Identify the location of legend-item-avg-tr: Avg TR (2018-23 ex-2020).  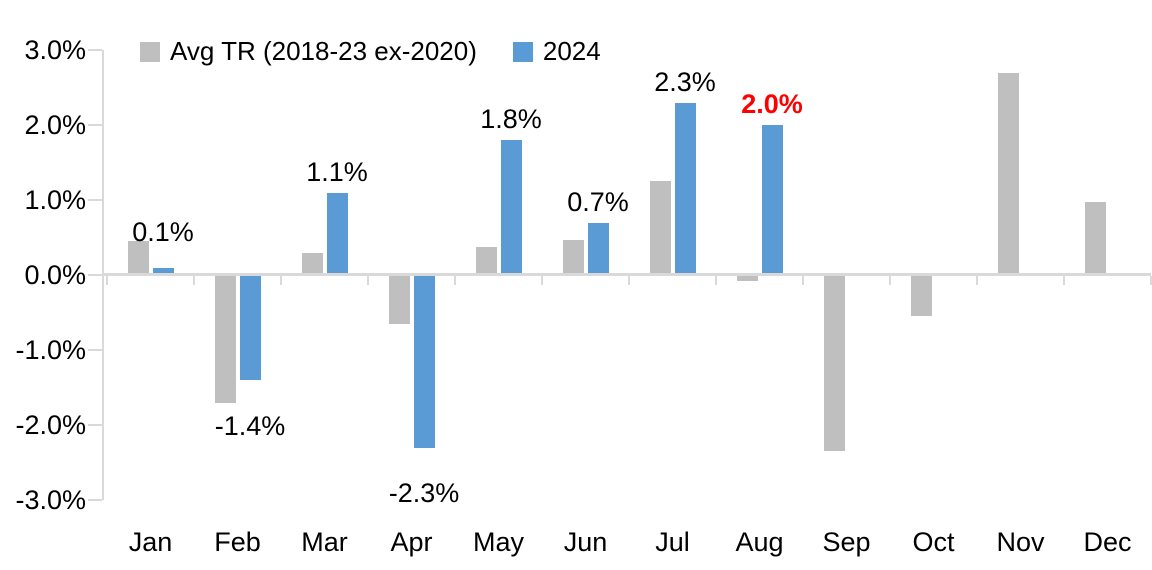
(308, 51).